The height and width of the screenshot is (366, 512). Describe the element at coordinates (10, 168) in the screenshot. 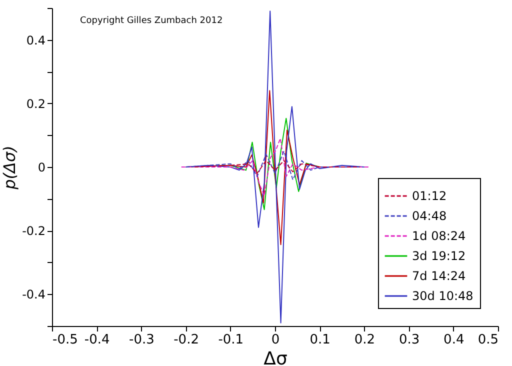

I see `y-axis-title: p(Δσ)` at that location.